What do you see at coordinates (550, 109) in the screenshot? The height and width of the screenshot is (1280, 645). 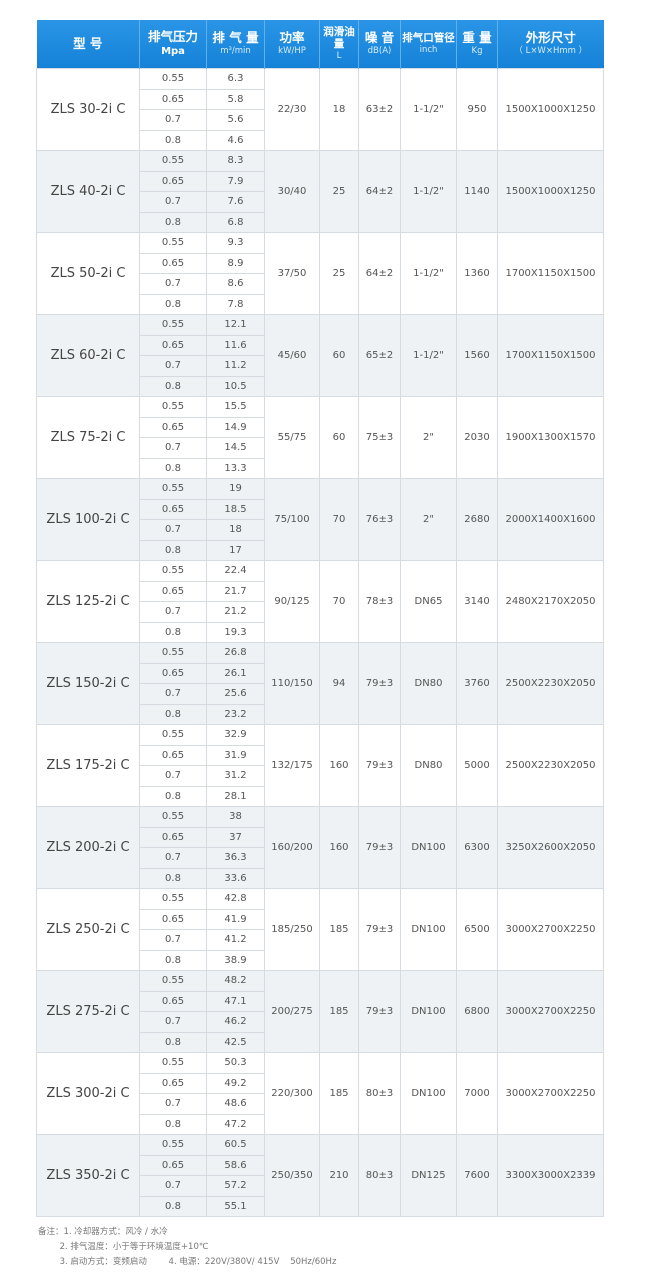 I see `dims-cell: 1500X1000X1250` at bounding box center [550, 109].